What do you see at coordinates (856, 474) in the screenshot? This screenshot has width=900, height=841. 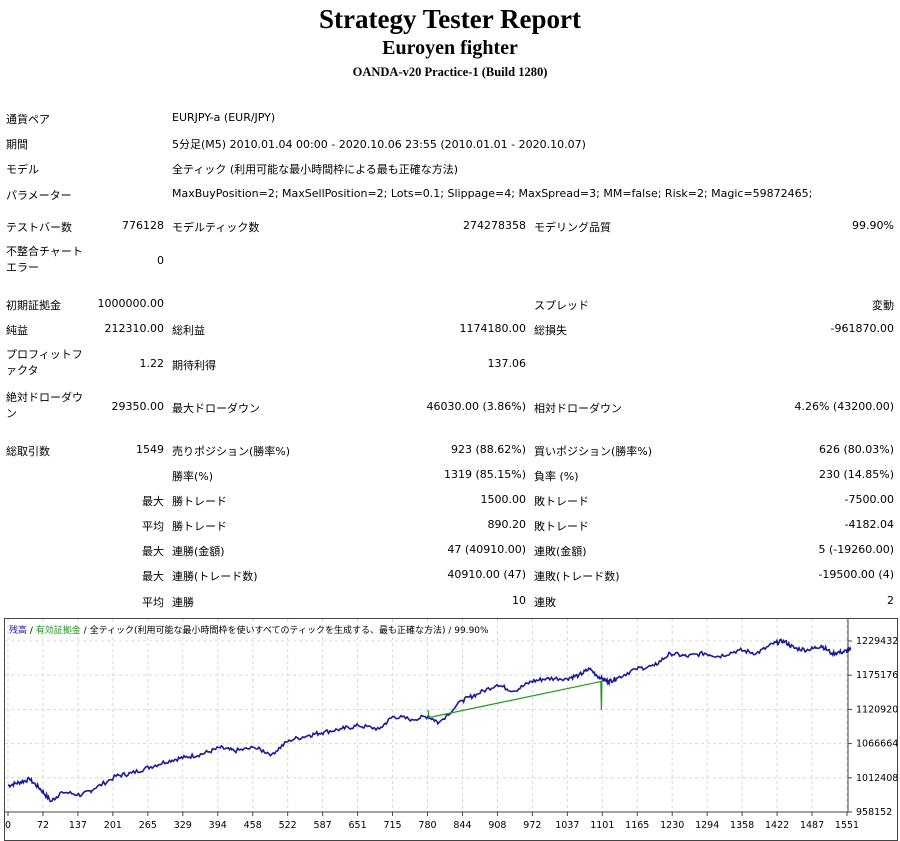 I see `stat-value: 230 (14.85%)` at bounding box center [856, 474].